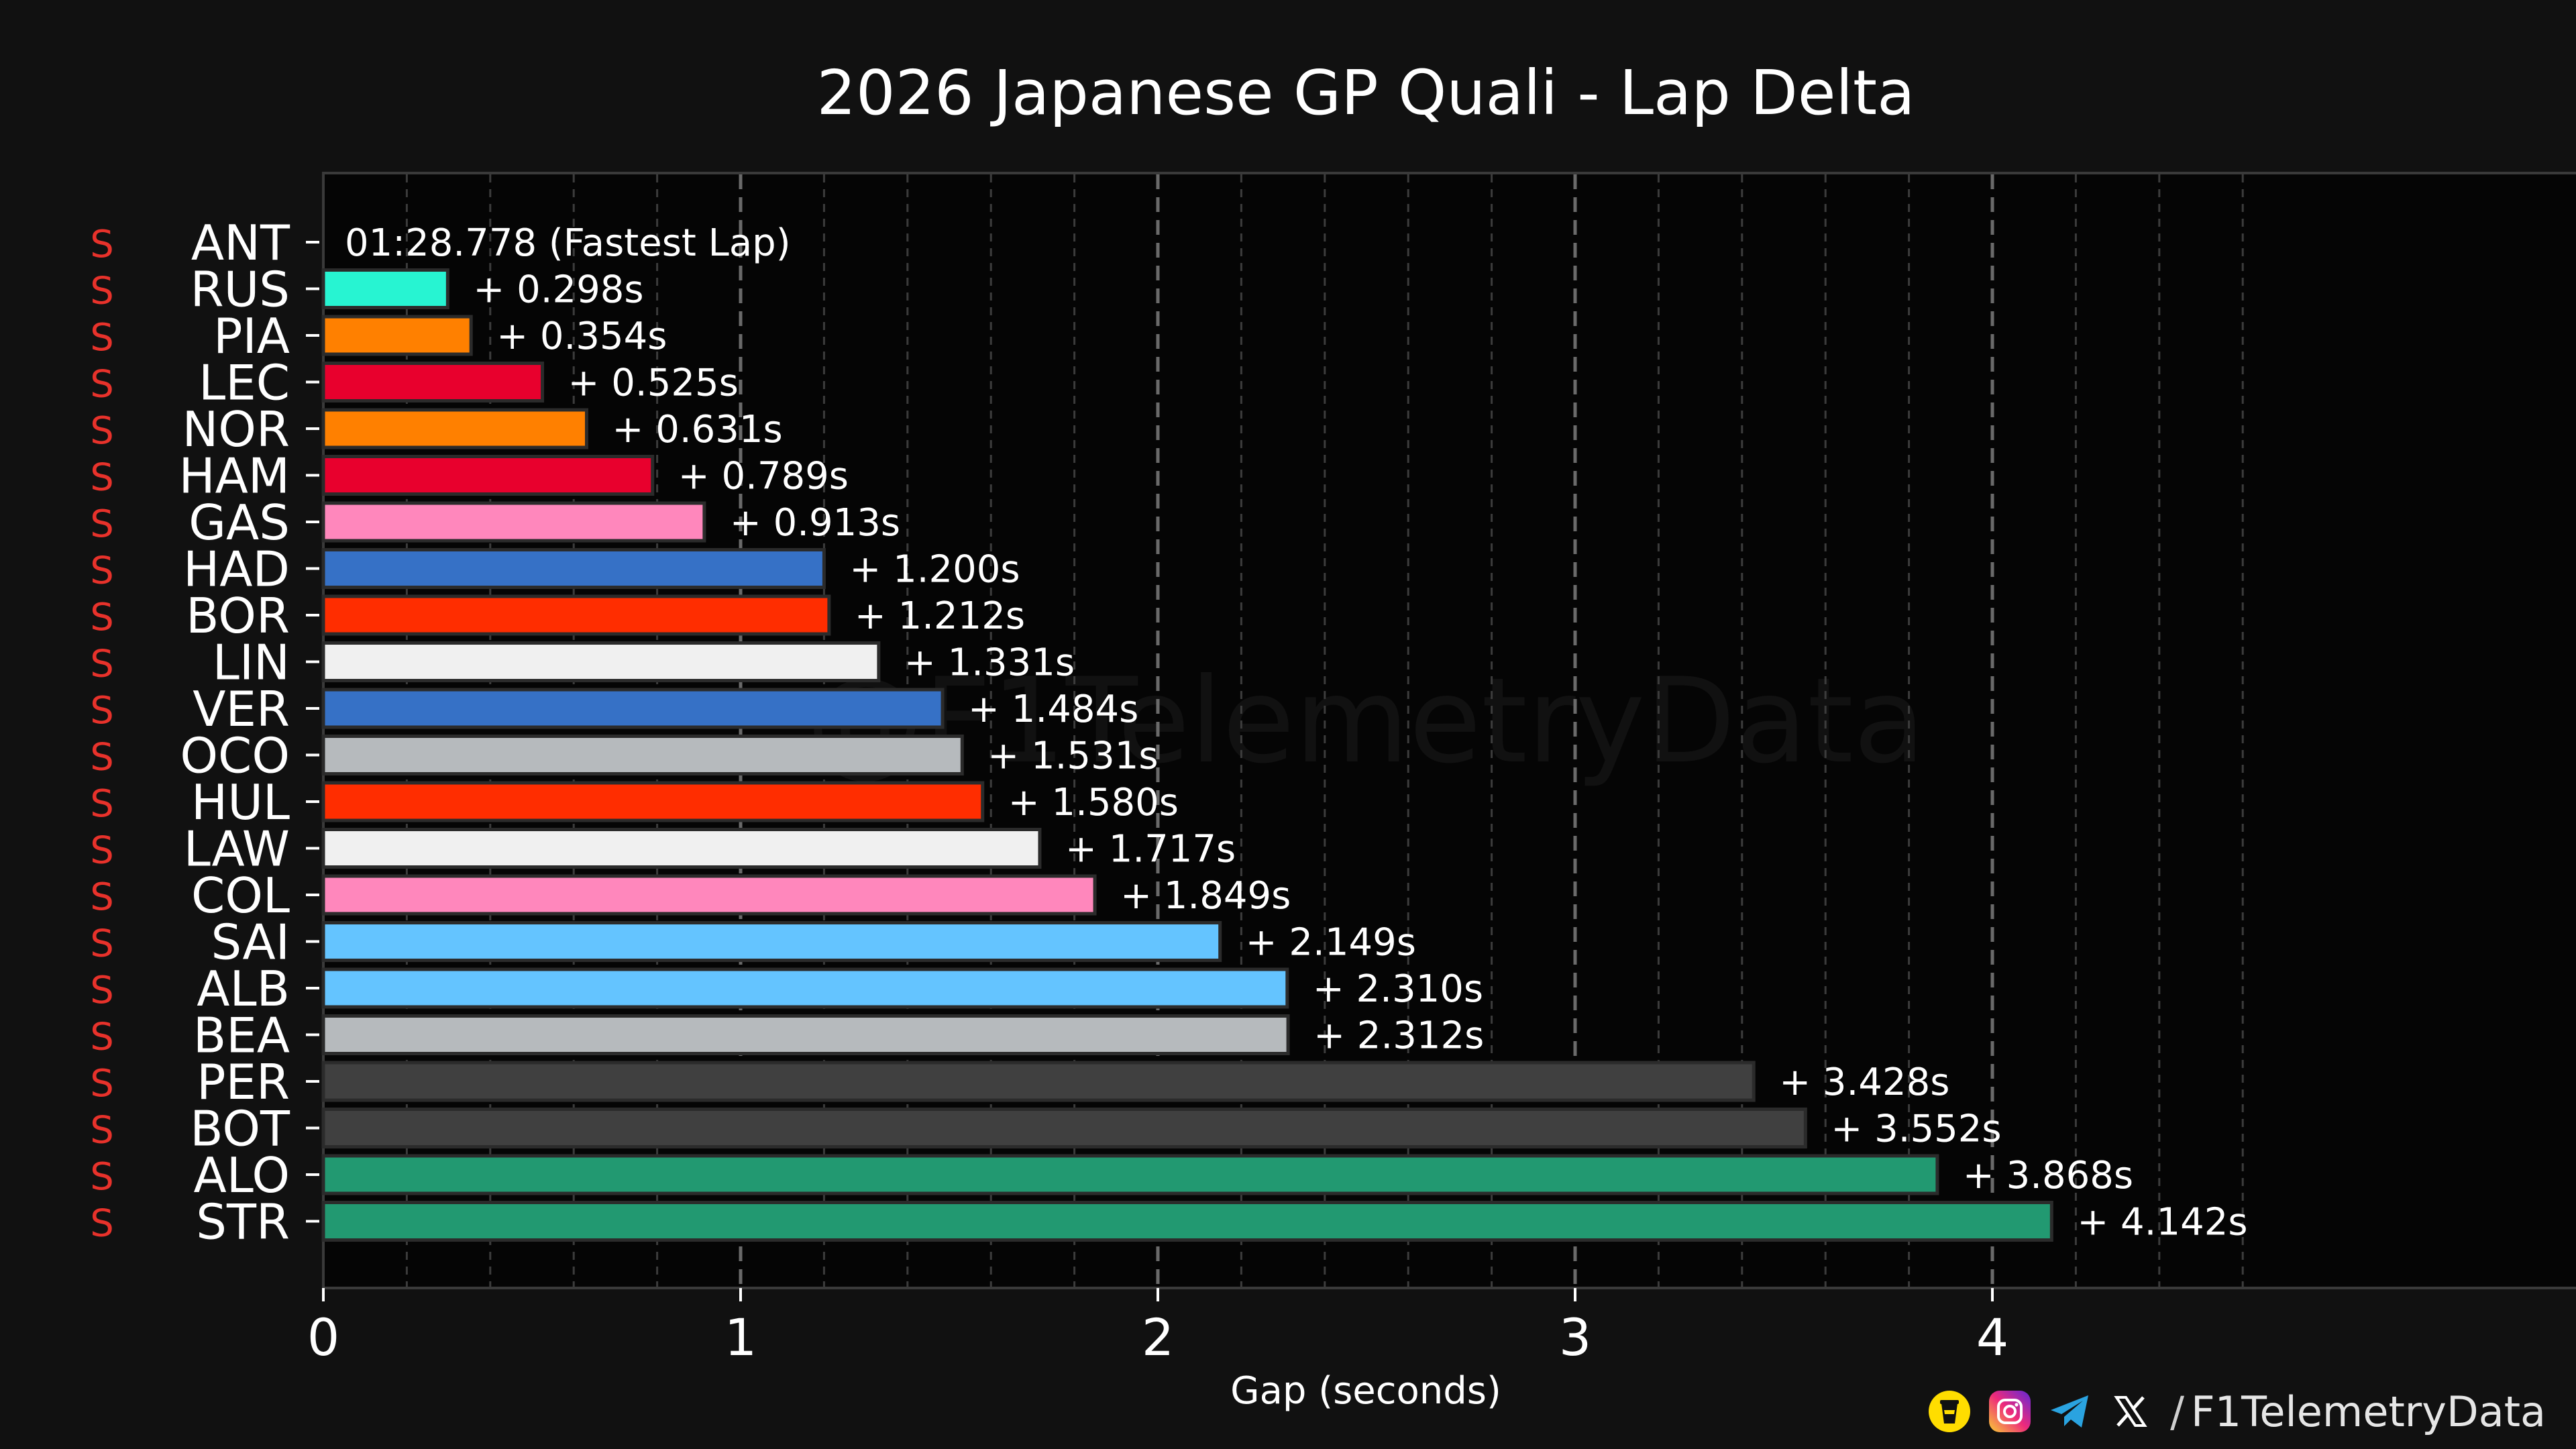 The height and width of the screenshot is (1449, 2576). Describe the element at coordinates (940, 616) in the screenshot. I see `value-label-bor: + 1.212s` at that location.